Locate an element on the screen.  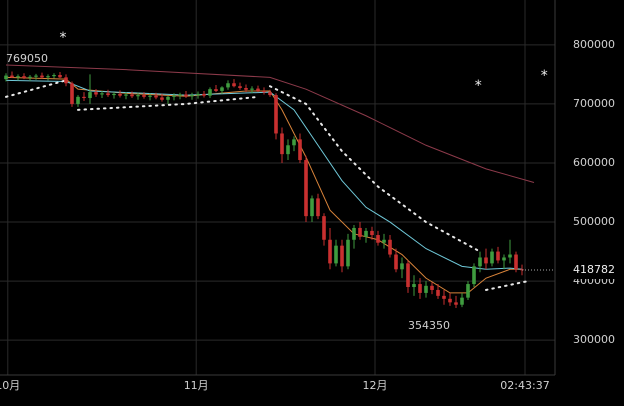
y-tick-label: 300000 is located at coordinates (594, 339).